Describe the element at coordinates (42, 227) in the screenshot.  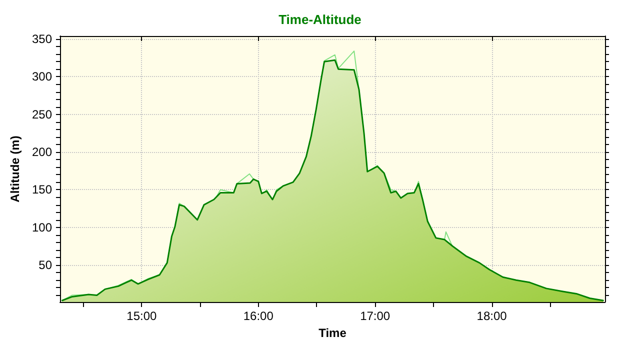
I see `y-tick-label: 100` at that location.